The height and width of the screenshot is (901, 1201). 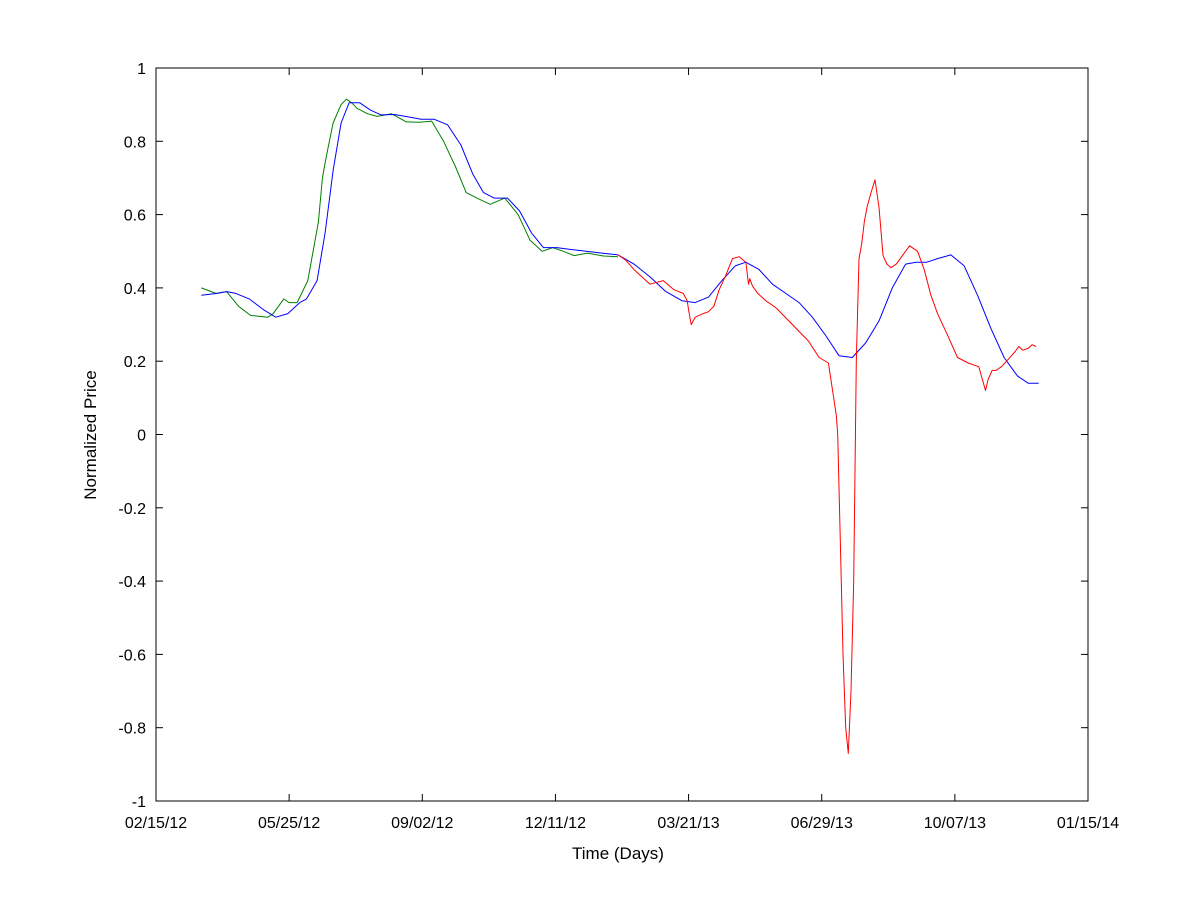 I want to click on y-tick-label: 0.8, so click(x=135, y=142).